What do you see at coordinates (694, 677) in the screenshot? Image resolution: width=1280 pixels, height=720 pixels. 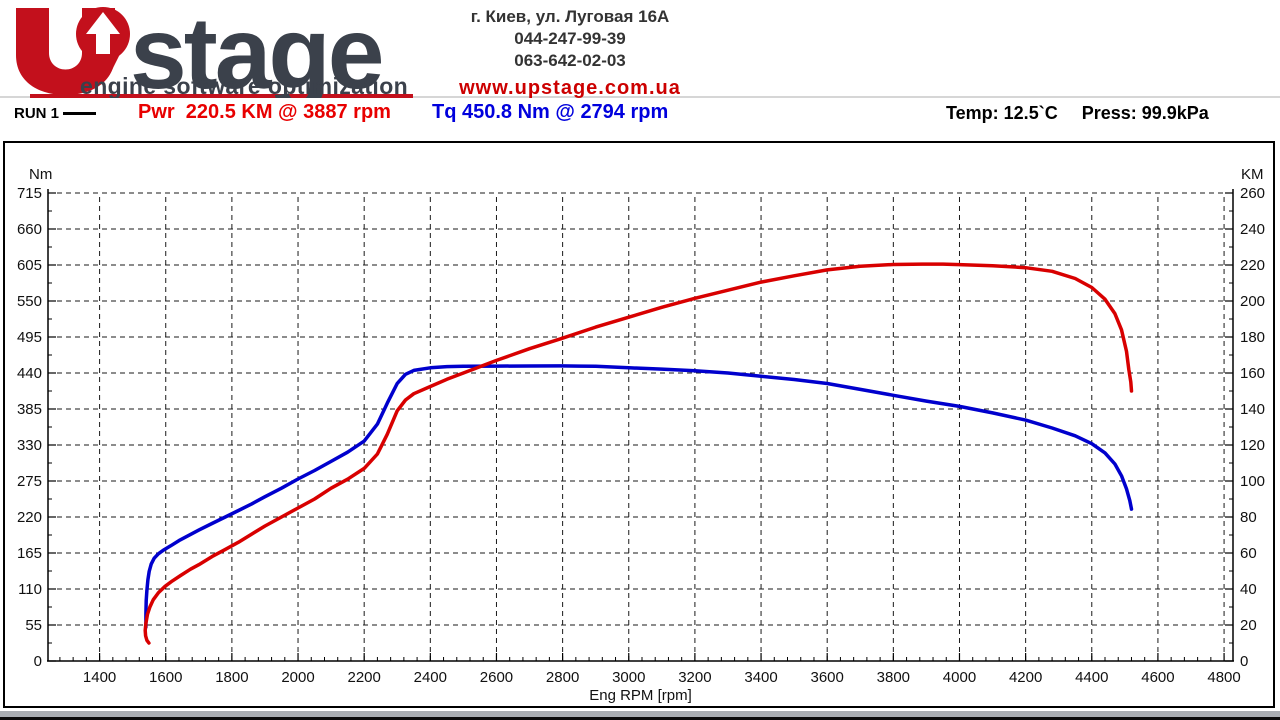 I see `svg-text: 3200` at bounding box center [694, 677].